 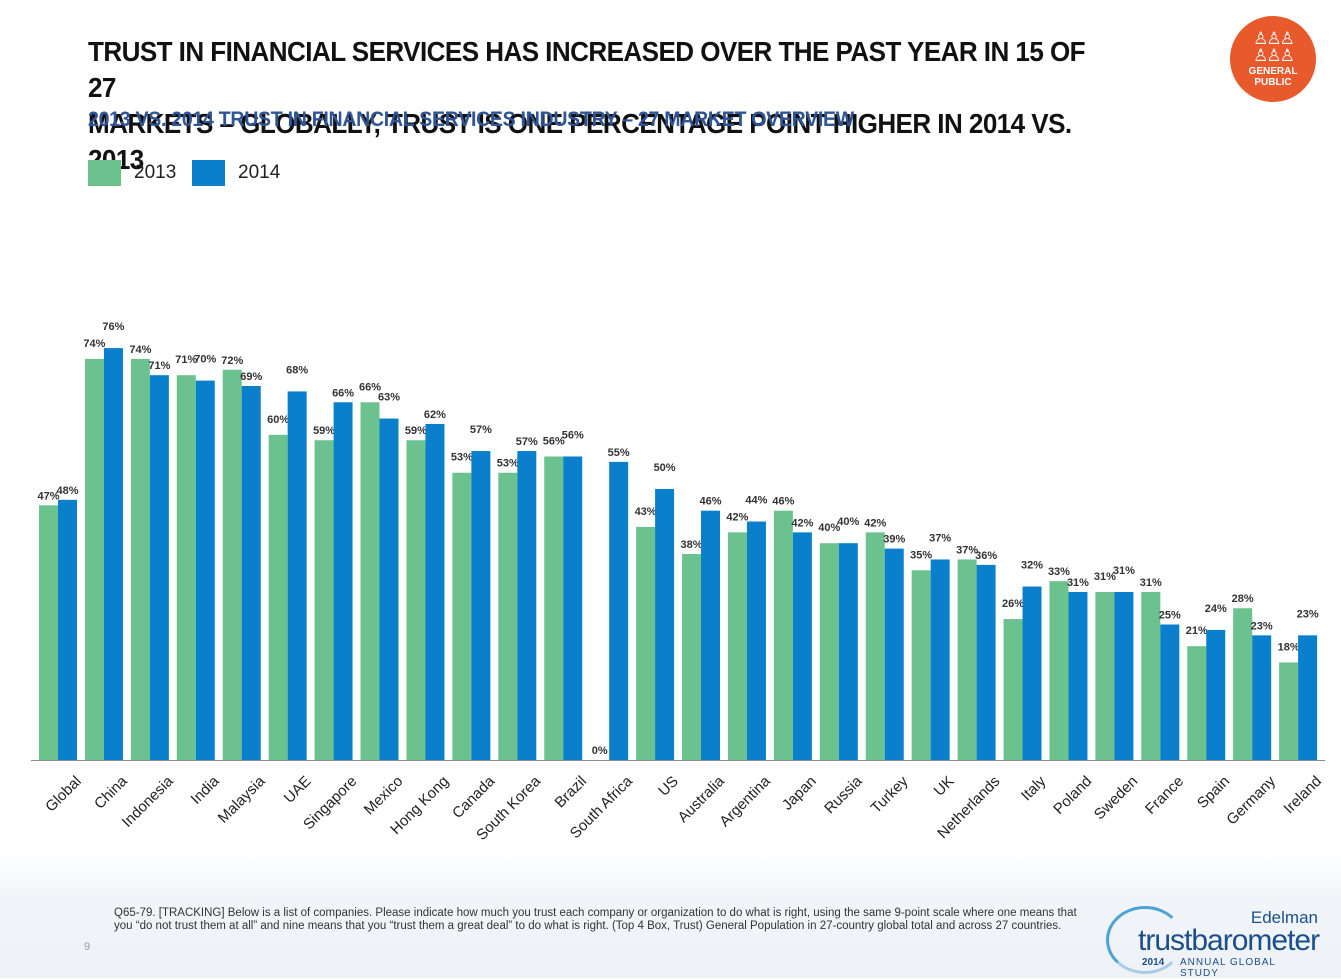 What do you see at coordinates (140, 350) in the screenshot?
I see `data-label-indonesia-2013: 74%` at bounding box center [140, 350].